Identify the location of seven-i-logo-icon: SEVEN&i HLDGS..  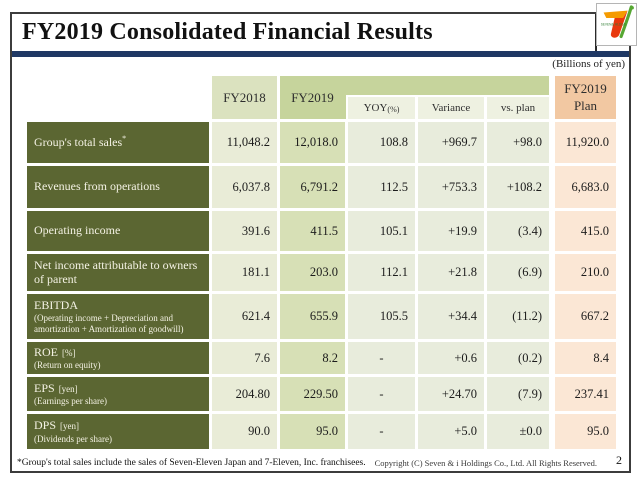
(617, 22).